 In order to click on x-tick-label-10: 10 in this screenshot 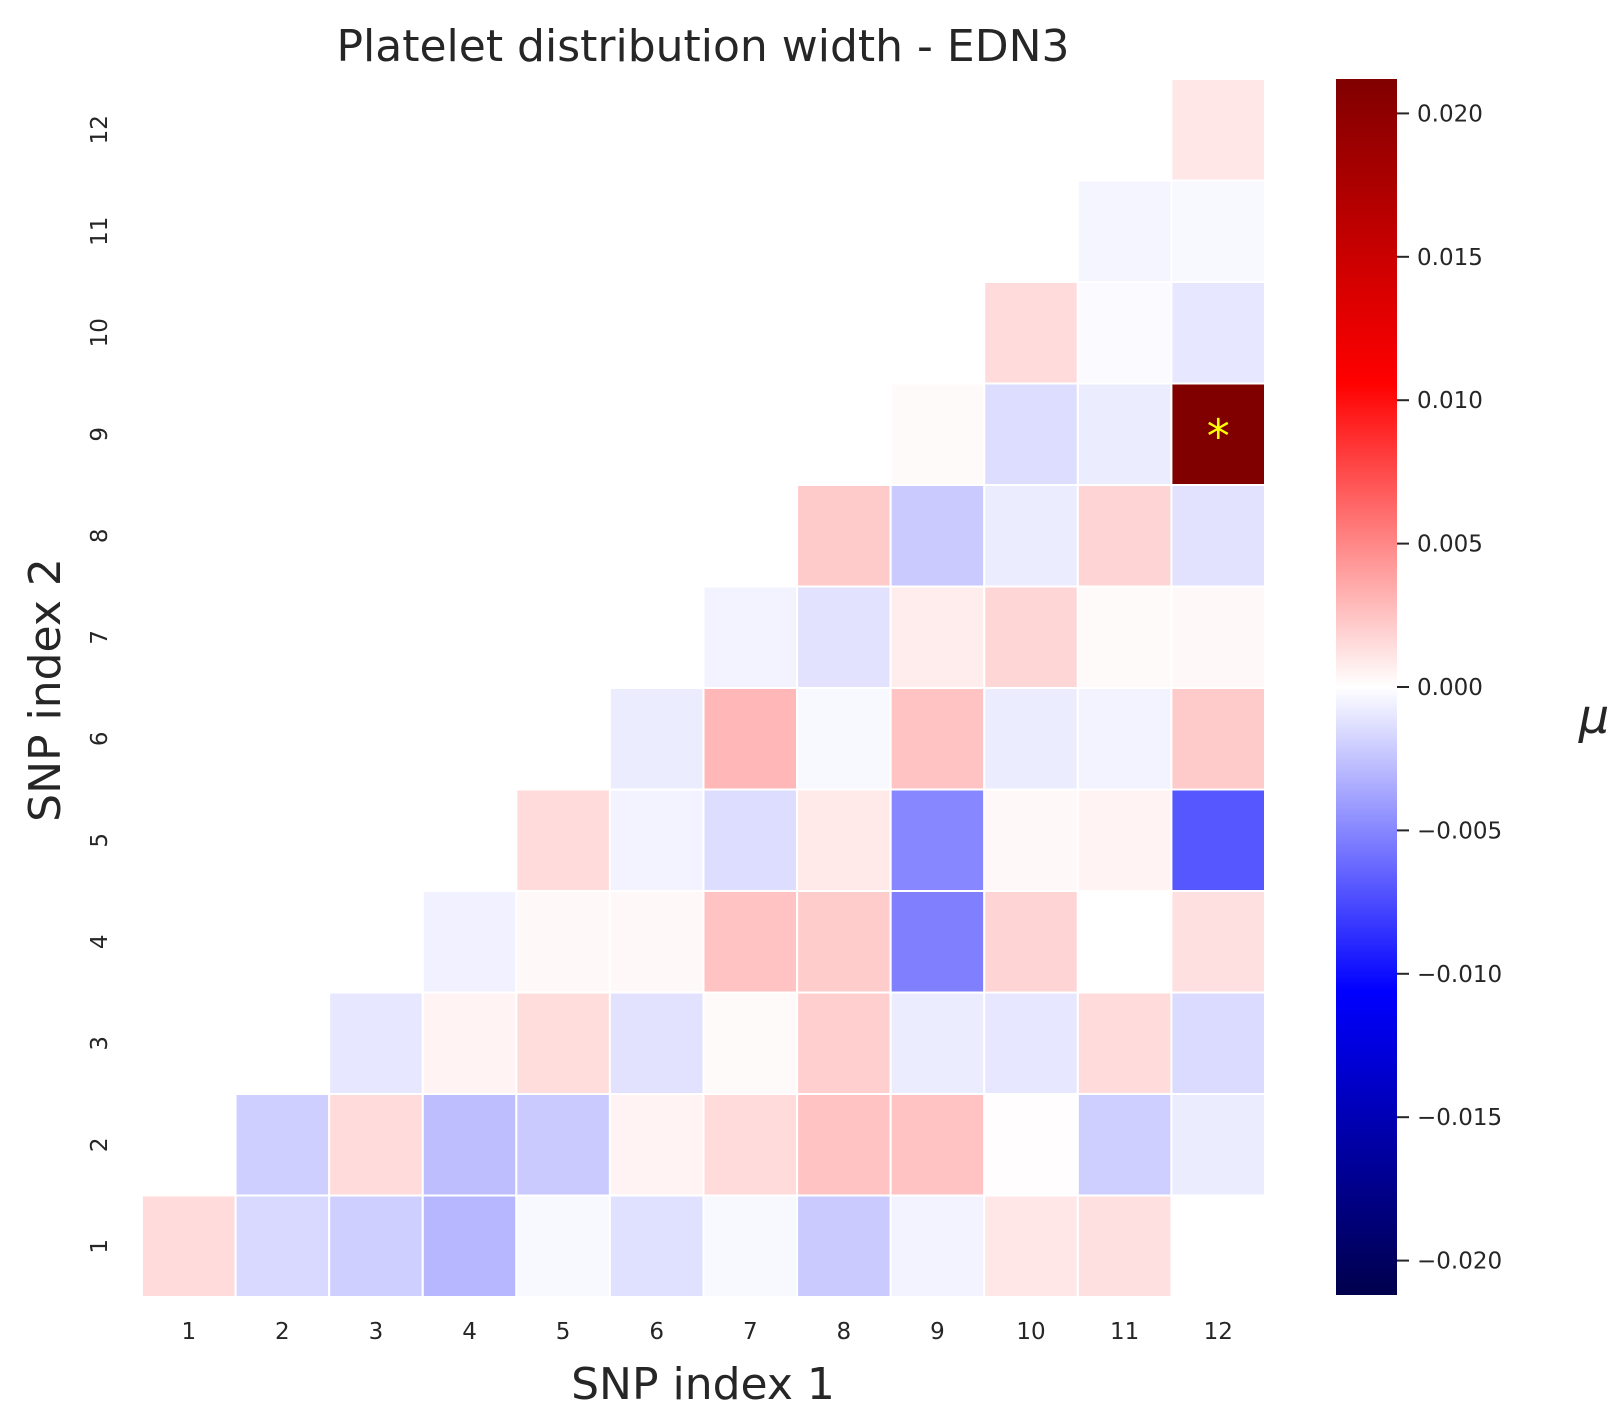, I will do `click(1030, 1332)`.